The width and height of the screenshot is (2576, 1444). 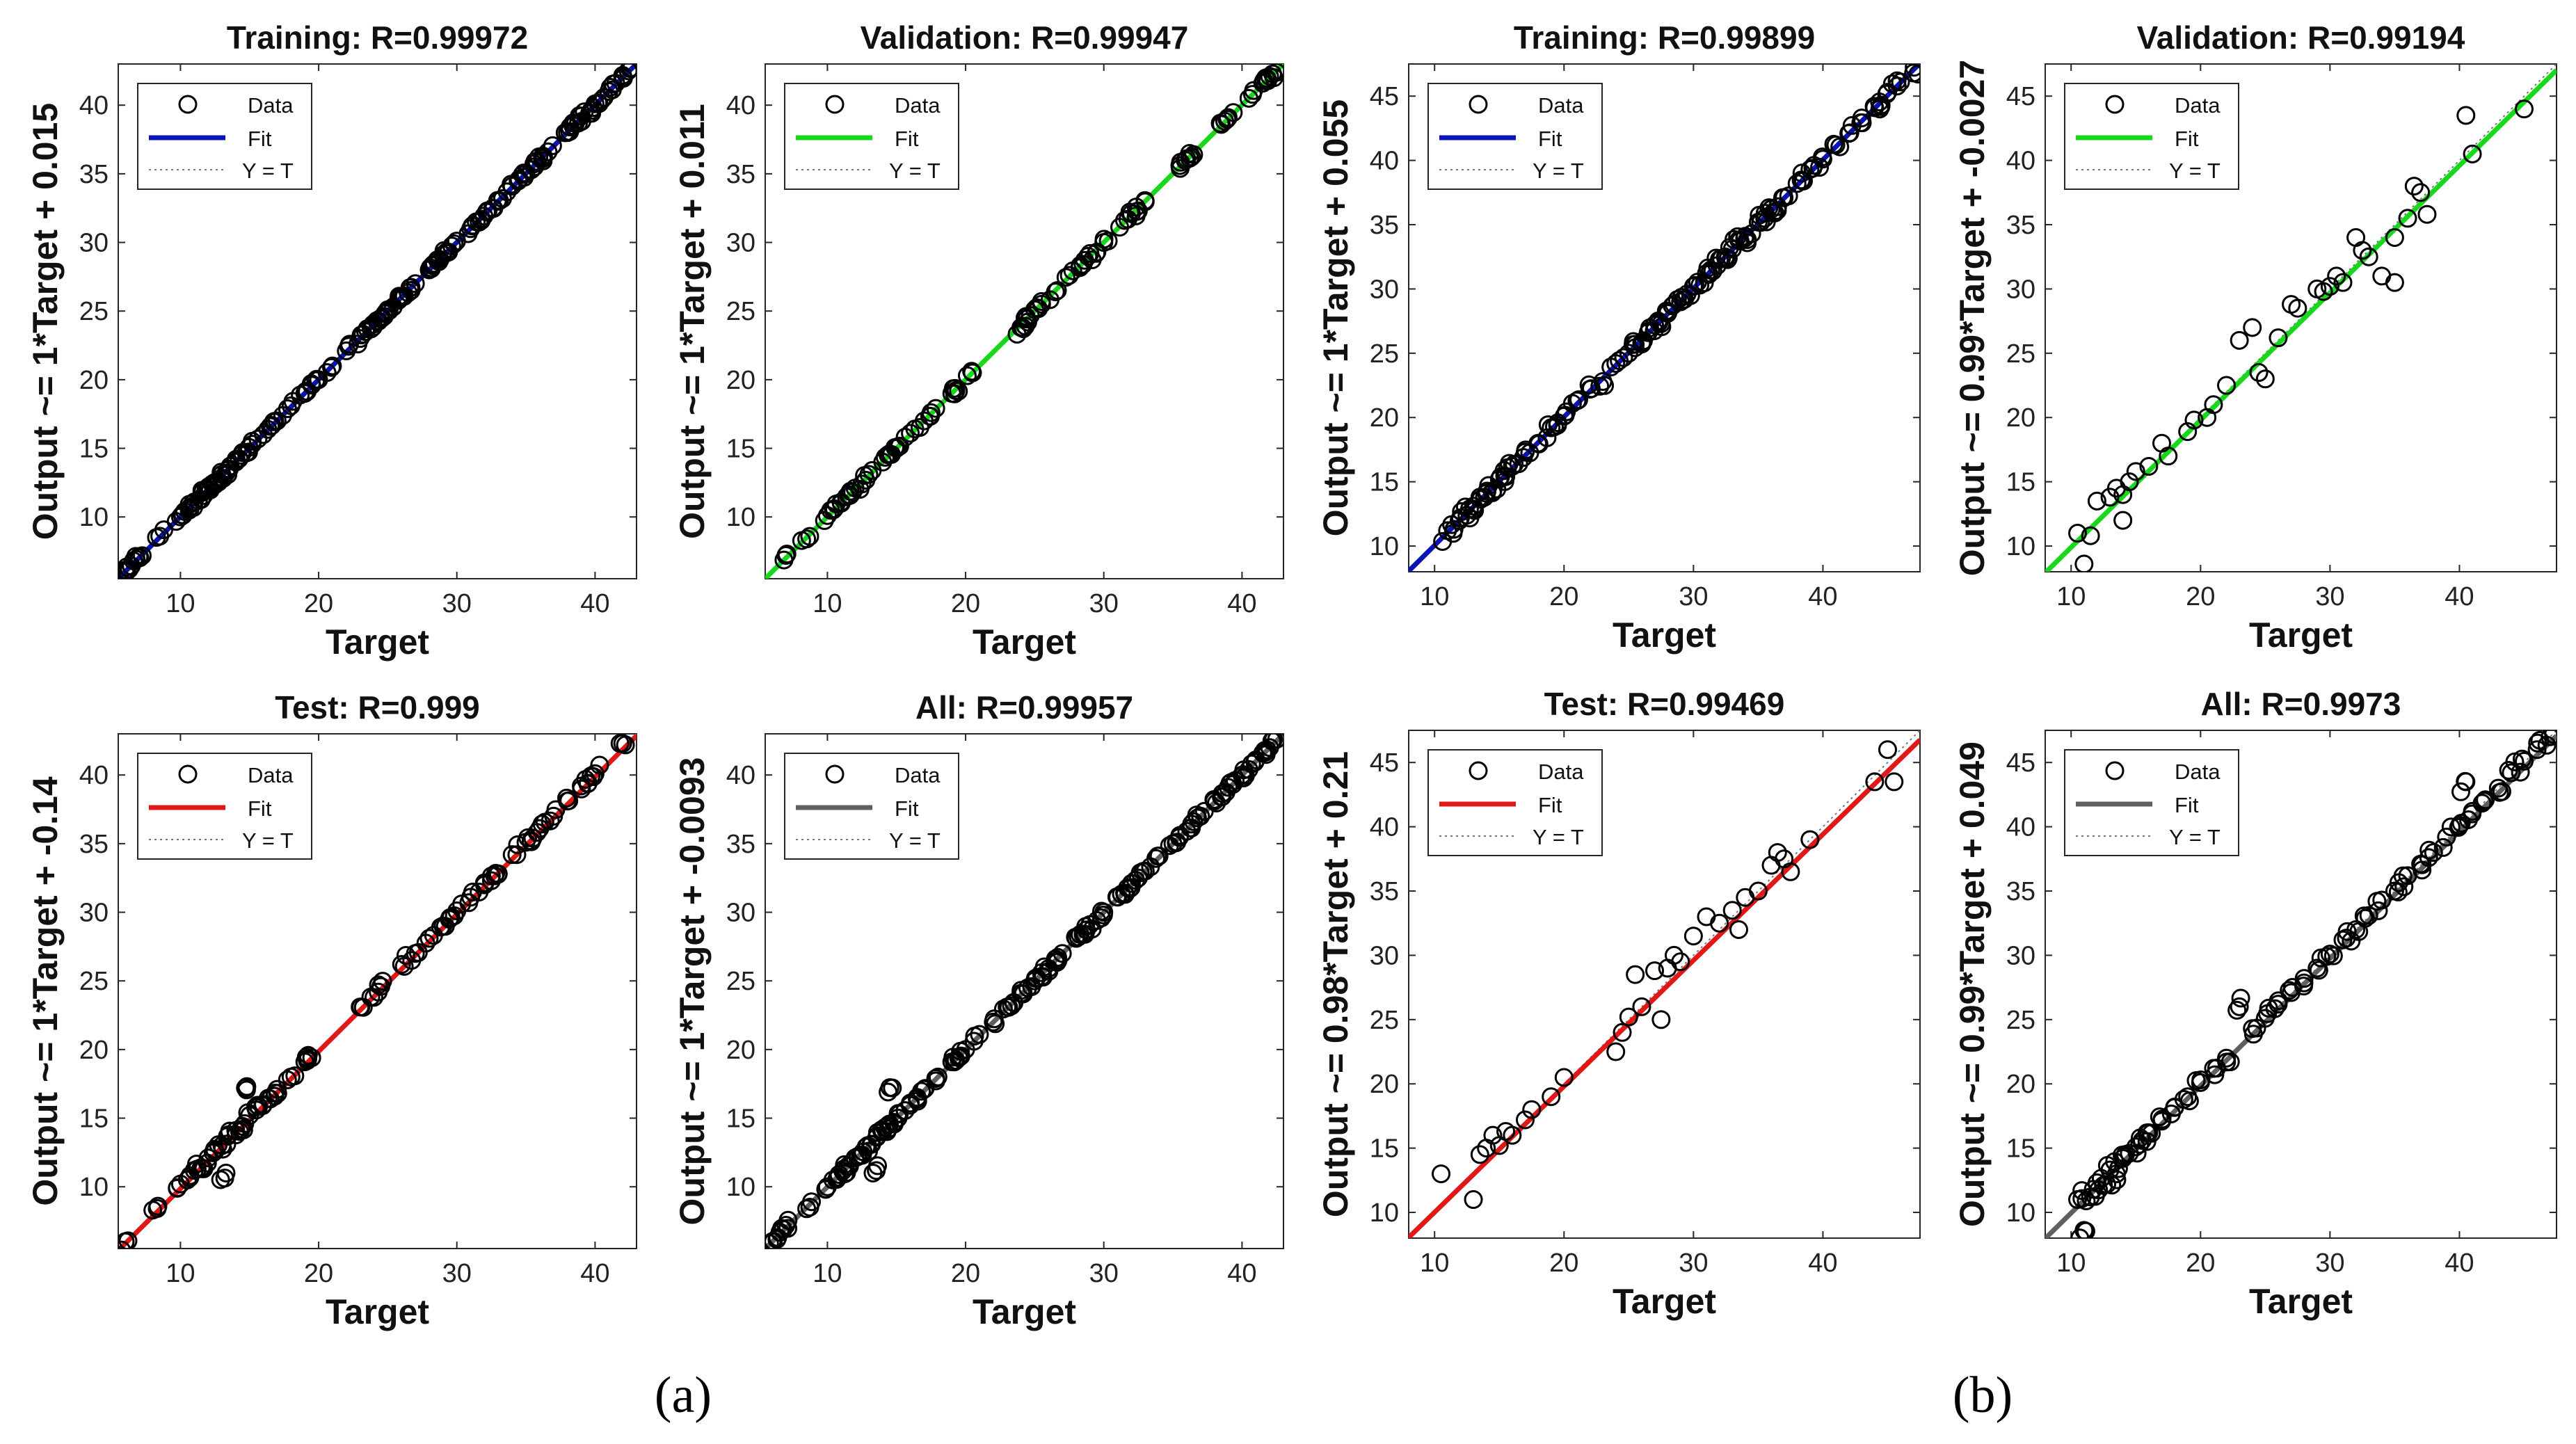 I want to click on chart-title: All: R=0.99957, so click(x=1024, y=707).